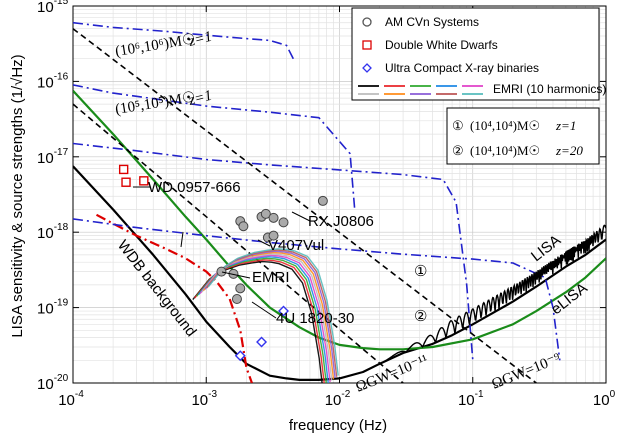 The height and width of the screenshot is (439, 623). I want to click on y-tick-label: 10-19, so click(53, 308).